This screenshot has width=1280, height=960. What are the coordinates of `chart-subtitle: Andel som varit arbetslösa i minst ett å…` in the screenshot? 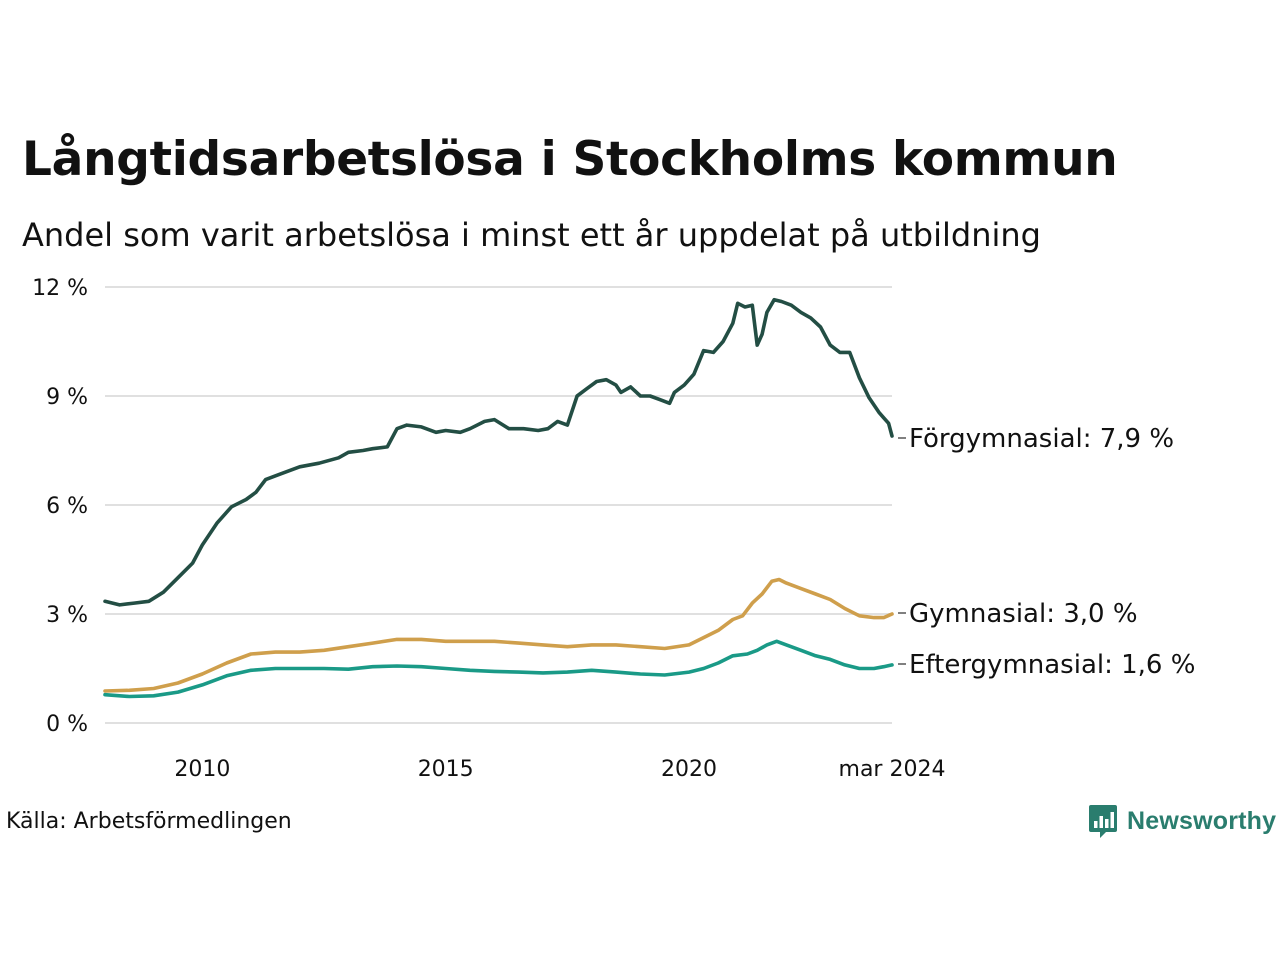 It's located at (531, 235).